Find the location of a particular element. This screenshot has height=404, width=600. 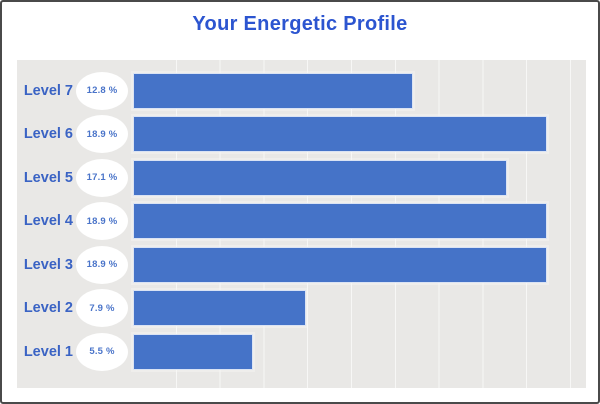

chart-row: Level 2 7.9 % is located at coordinates (303, 309).